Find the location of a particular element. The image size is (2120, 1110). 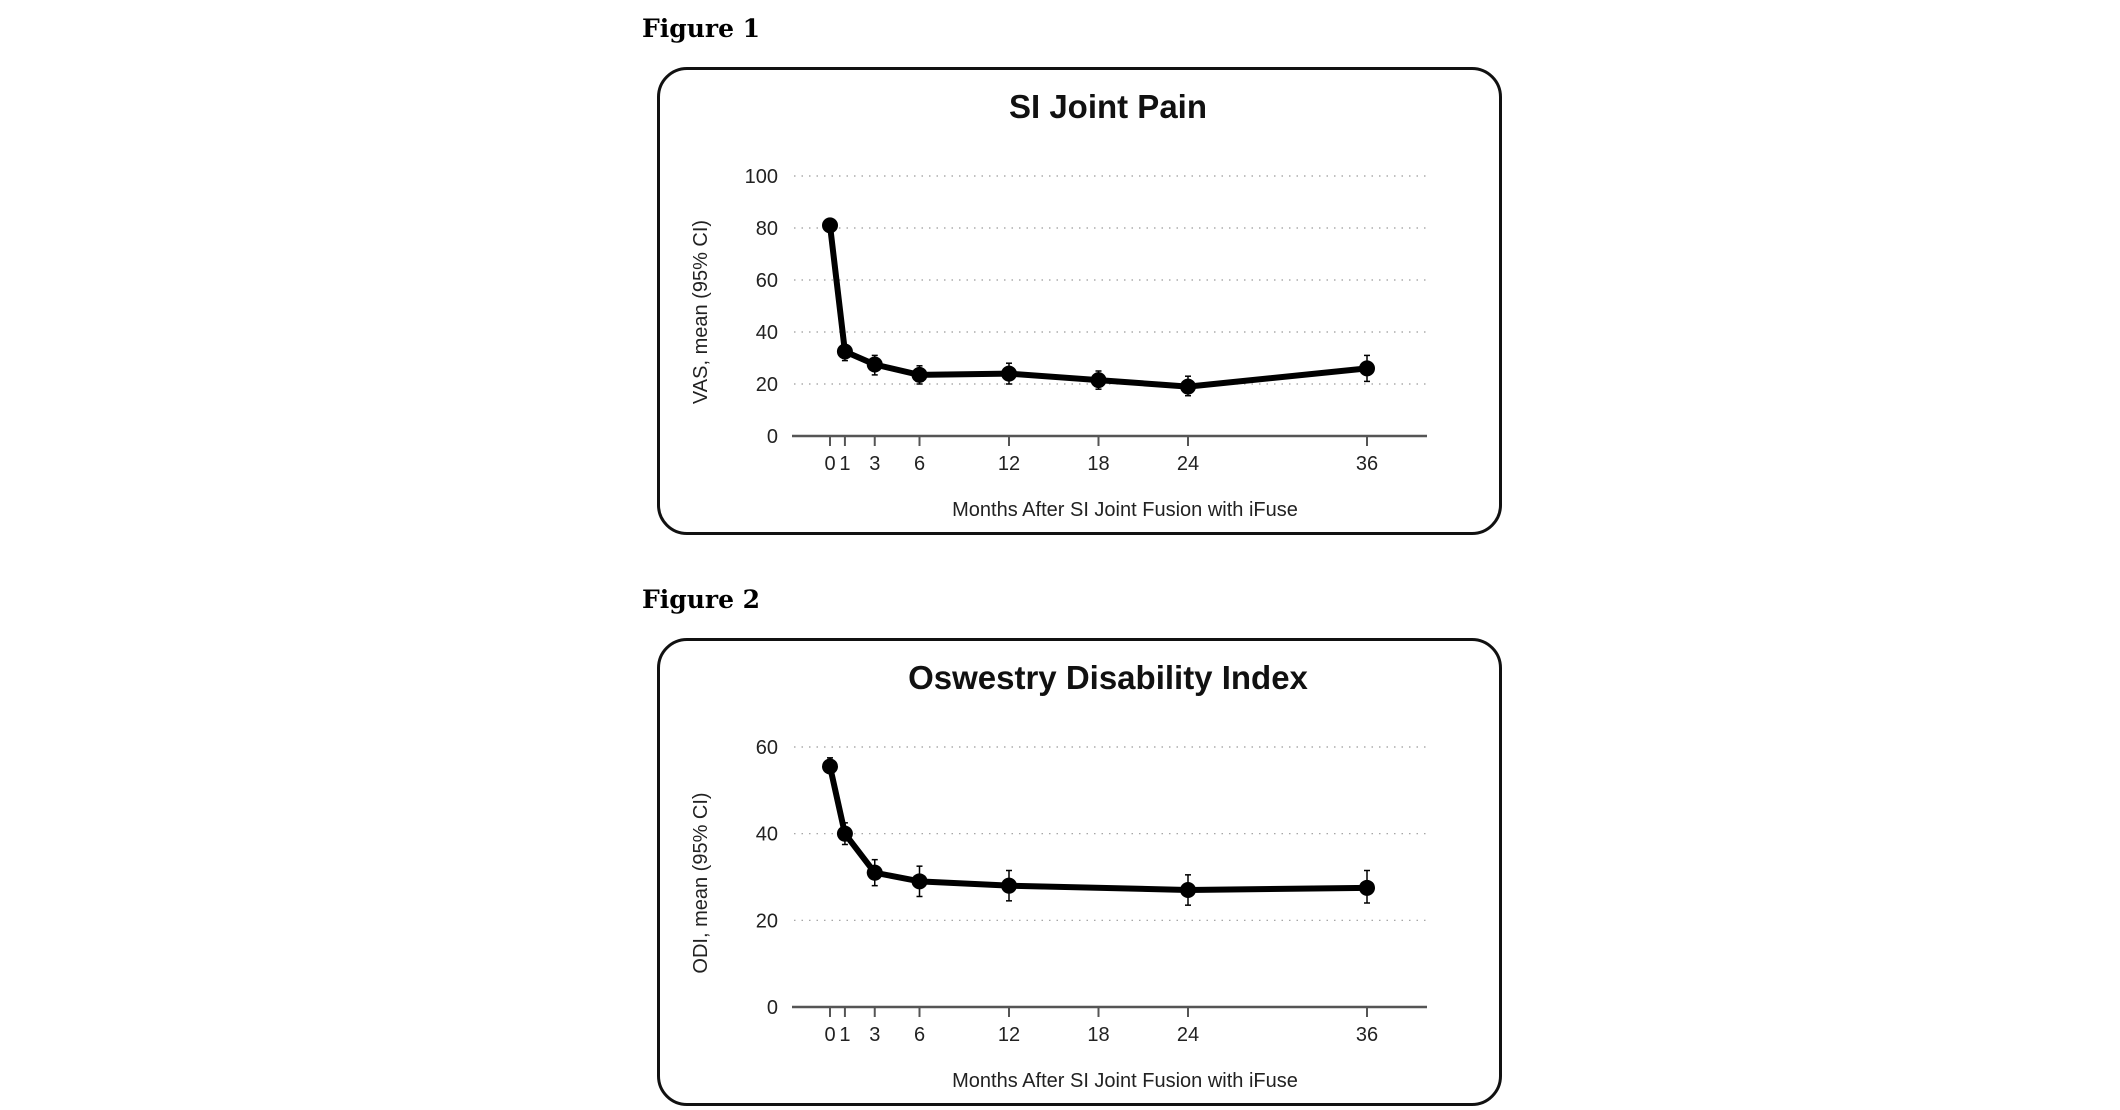

figure-2-label: Figure 2 is located at coordinates (701, 599).